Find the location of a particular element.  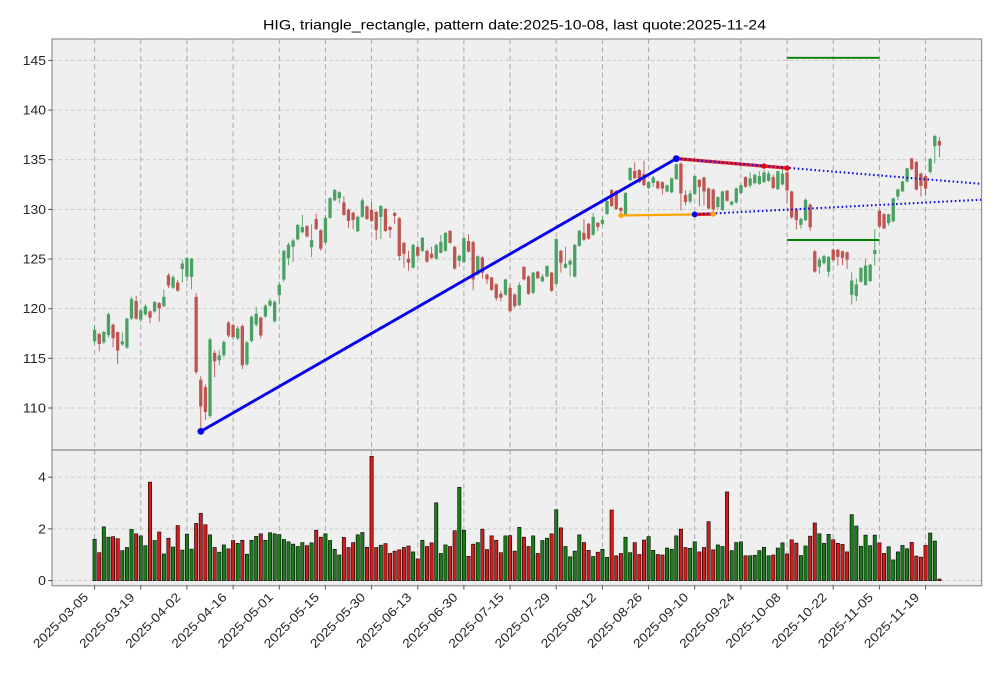

svg-text: 130 is located at coordinates (34, 210).